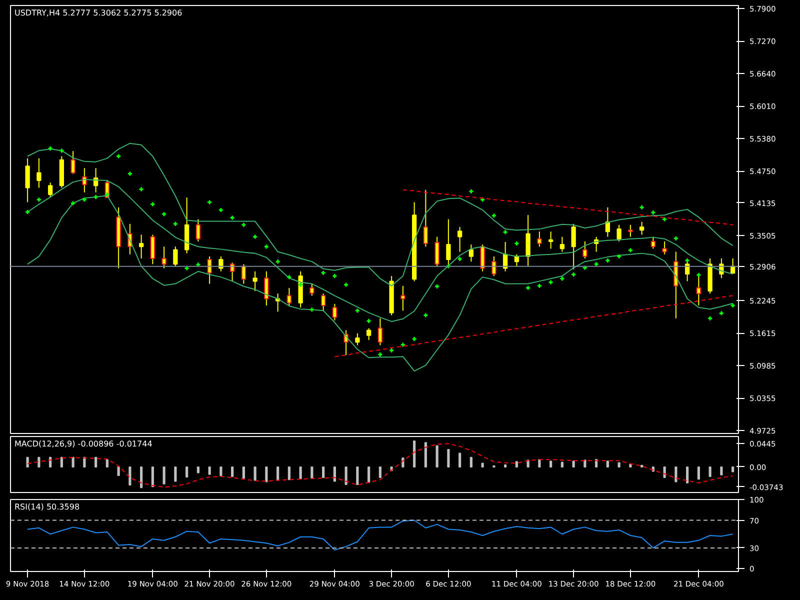 The width and height of the screenshot is (800, 600). I want to click on chart-title: MACD(12,26,9) -0.00896 -0.01744, so click(83, 444).